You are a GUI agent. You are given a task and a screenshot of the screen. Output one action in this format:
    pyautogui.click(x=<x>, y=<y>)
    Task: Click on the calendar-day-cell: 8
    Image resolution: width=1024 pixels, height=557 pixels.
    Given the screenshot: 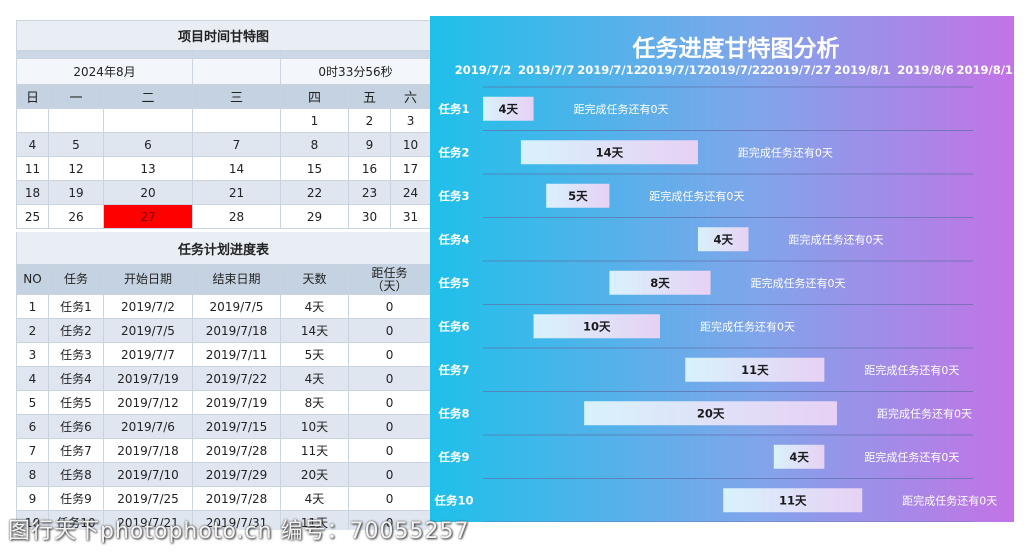 What is the action you would take?
    pyautogui.click(x=314, y=144)
    